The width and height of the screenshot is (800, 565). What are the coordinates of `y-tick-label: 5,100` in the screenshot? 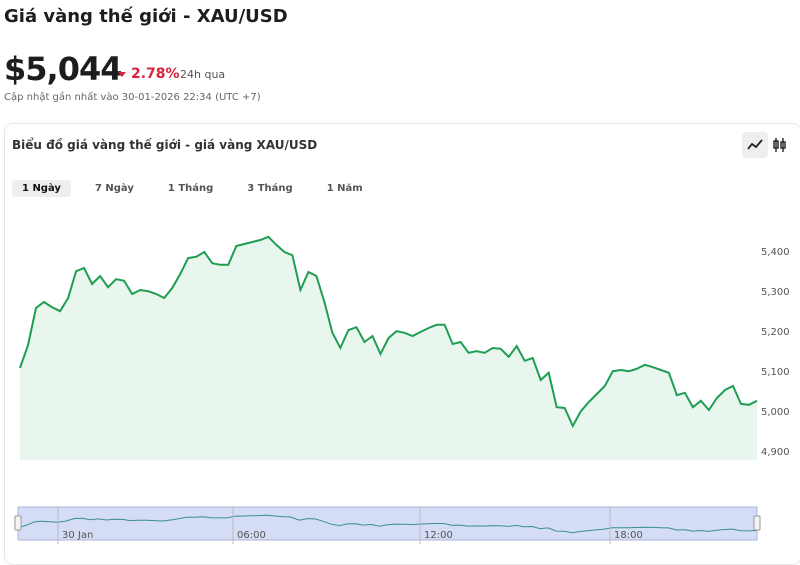 It's located at (775, 372).